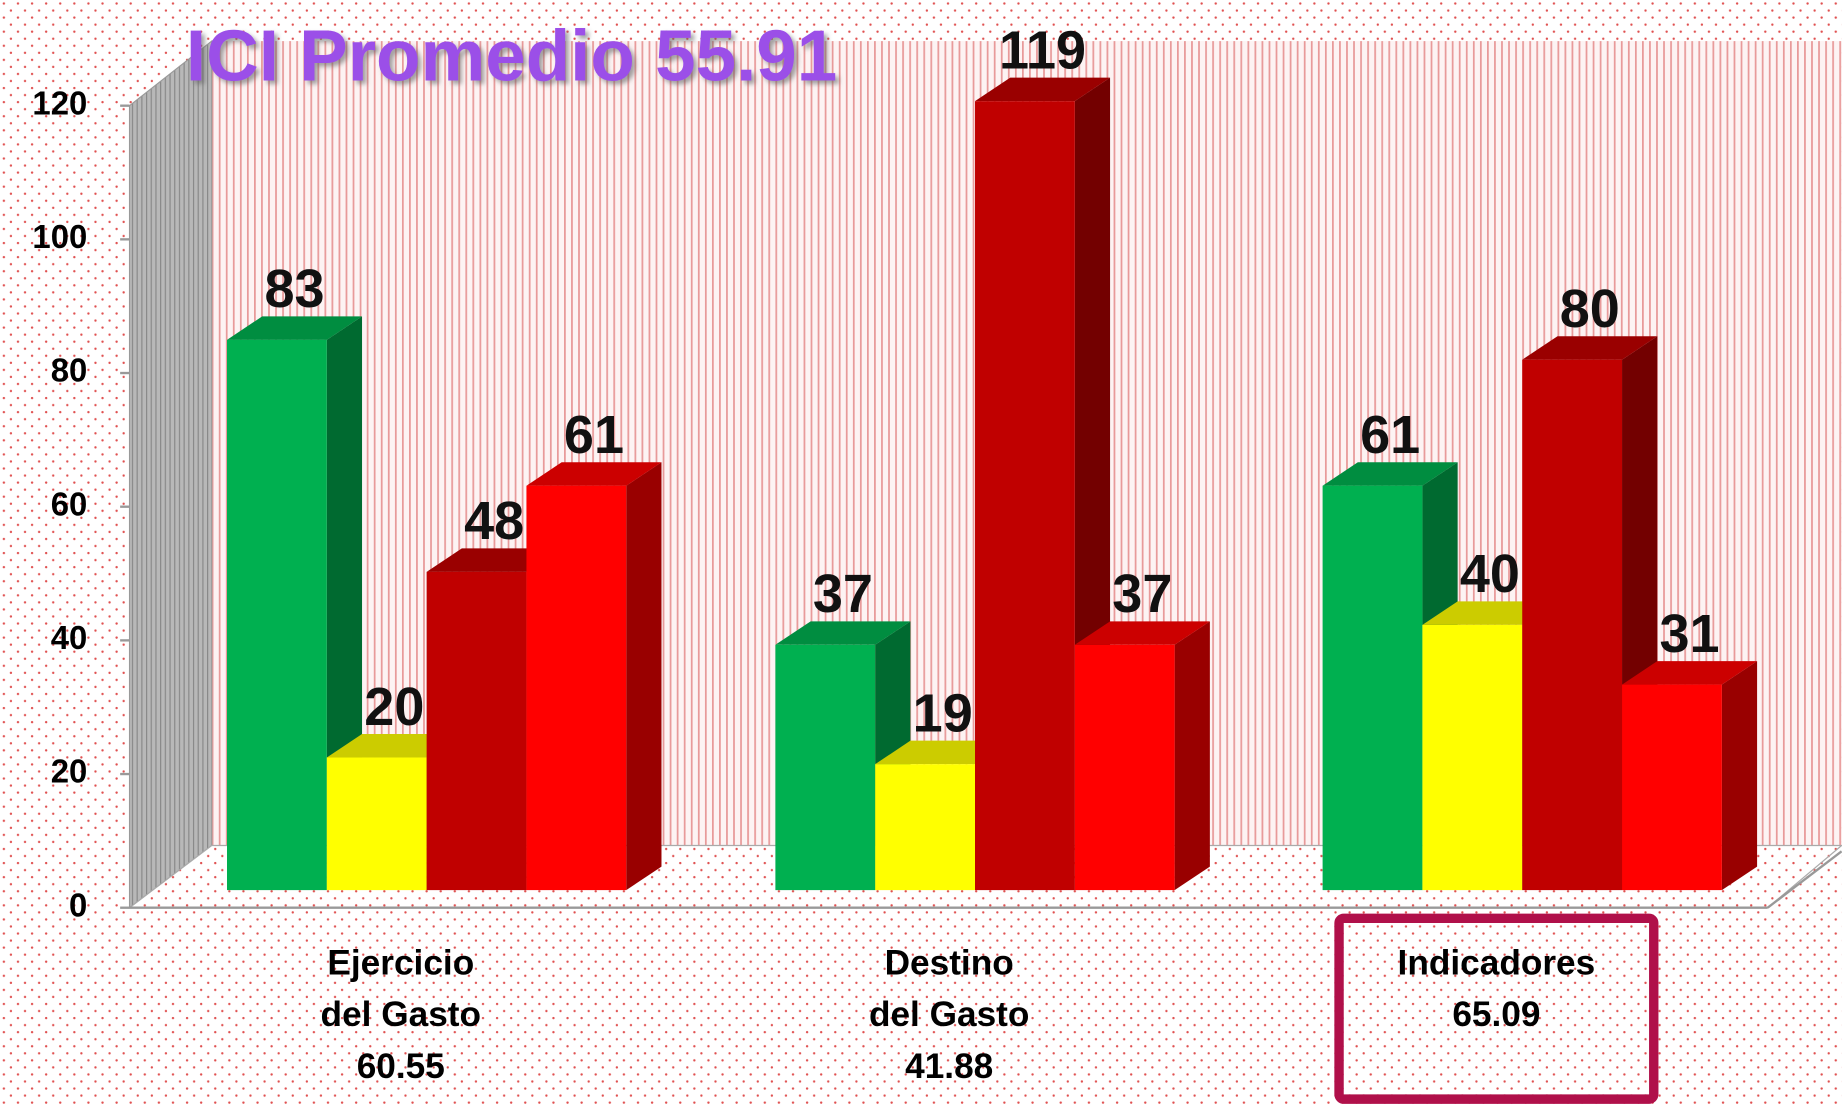 This screenshot has width=1842, height=1105. What do you see at coordinates (401, 1066) in the screenshot?
I see `x-tick-label: 60.55` at bounding box center [401, 1066].